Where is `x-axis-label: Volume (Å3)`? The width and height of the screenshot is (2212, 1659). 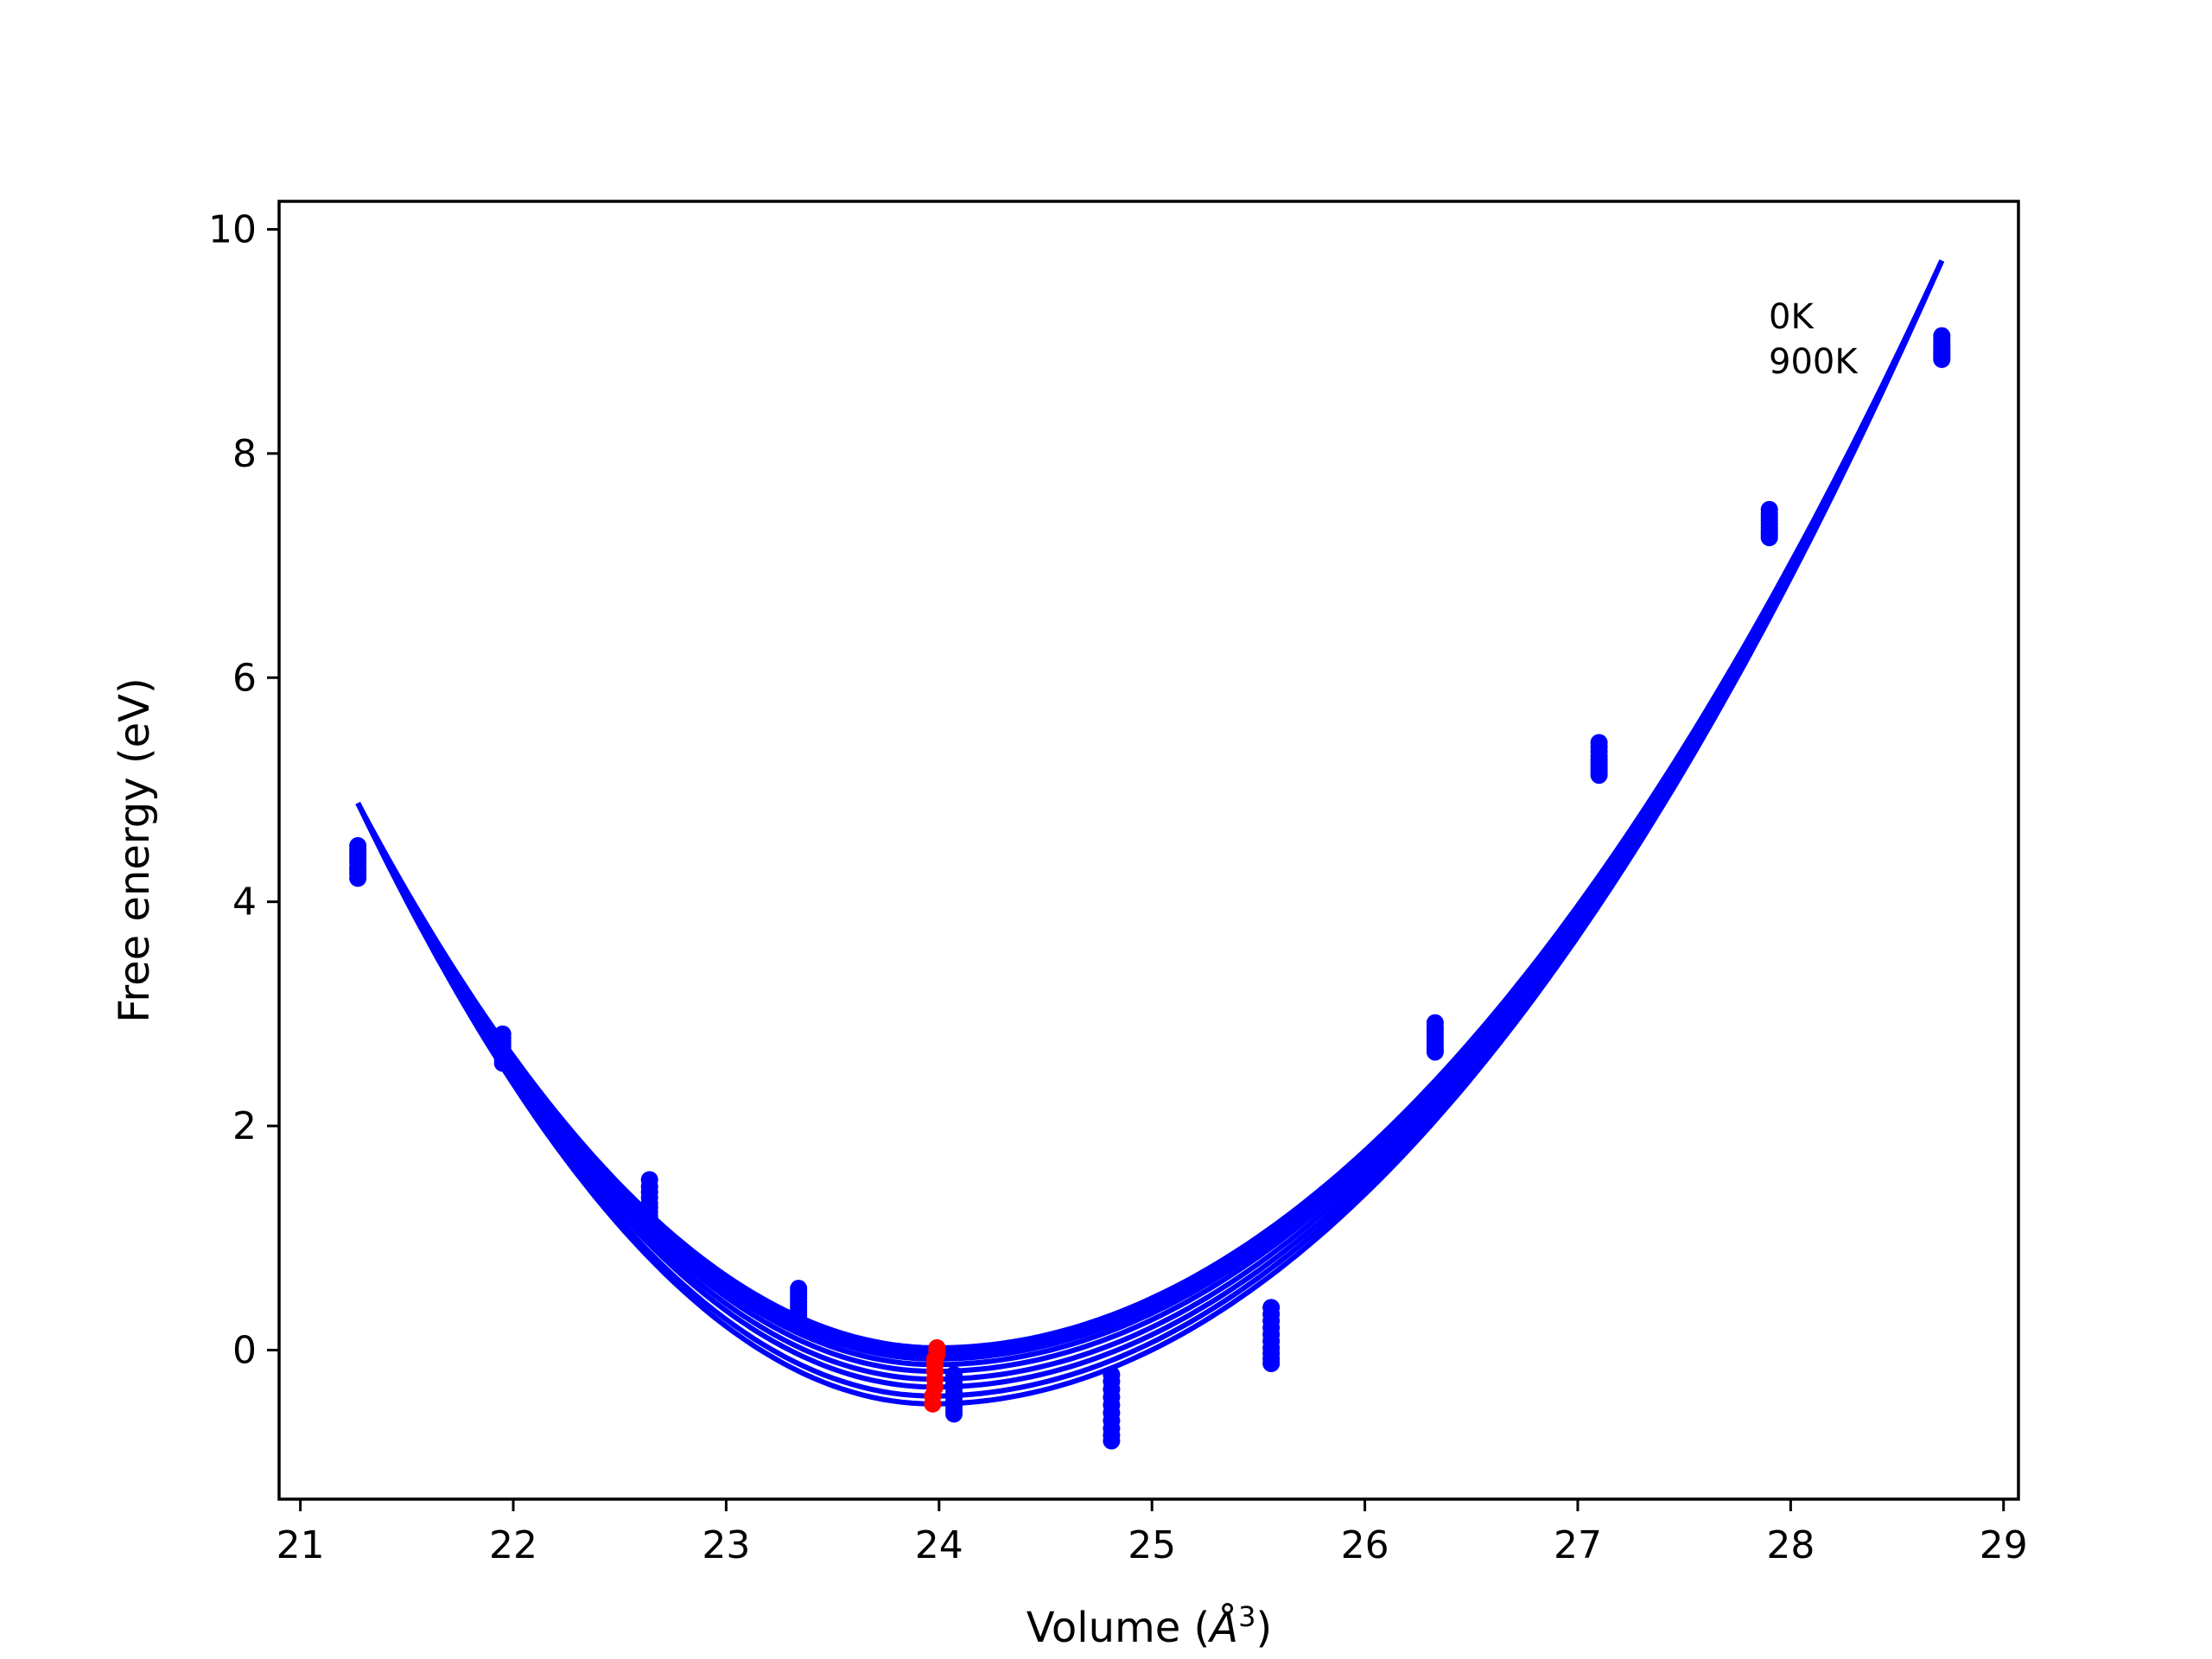
x-axis-label: Volume (Å3) is located at coordinates (1149, 1626).